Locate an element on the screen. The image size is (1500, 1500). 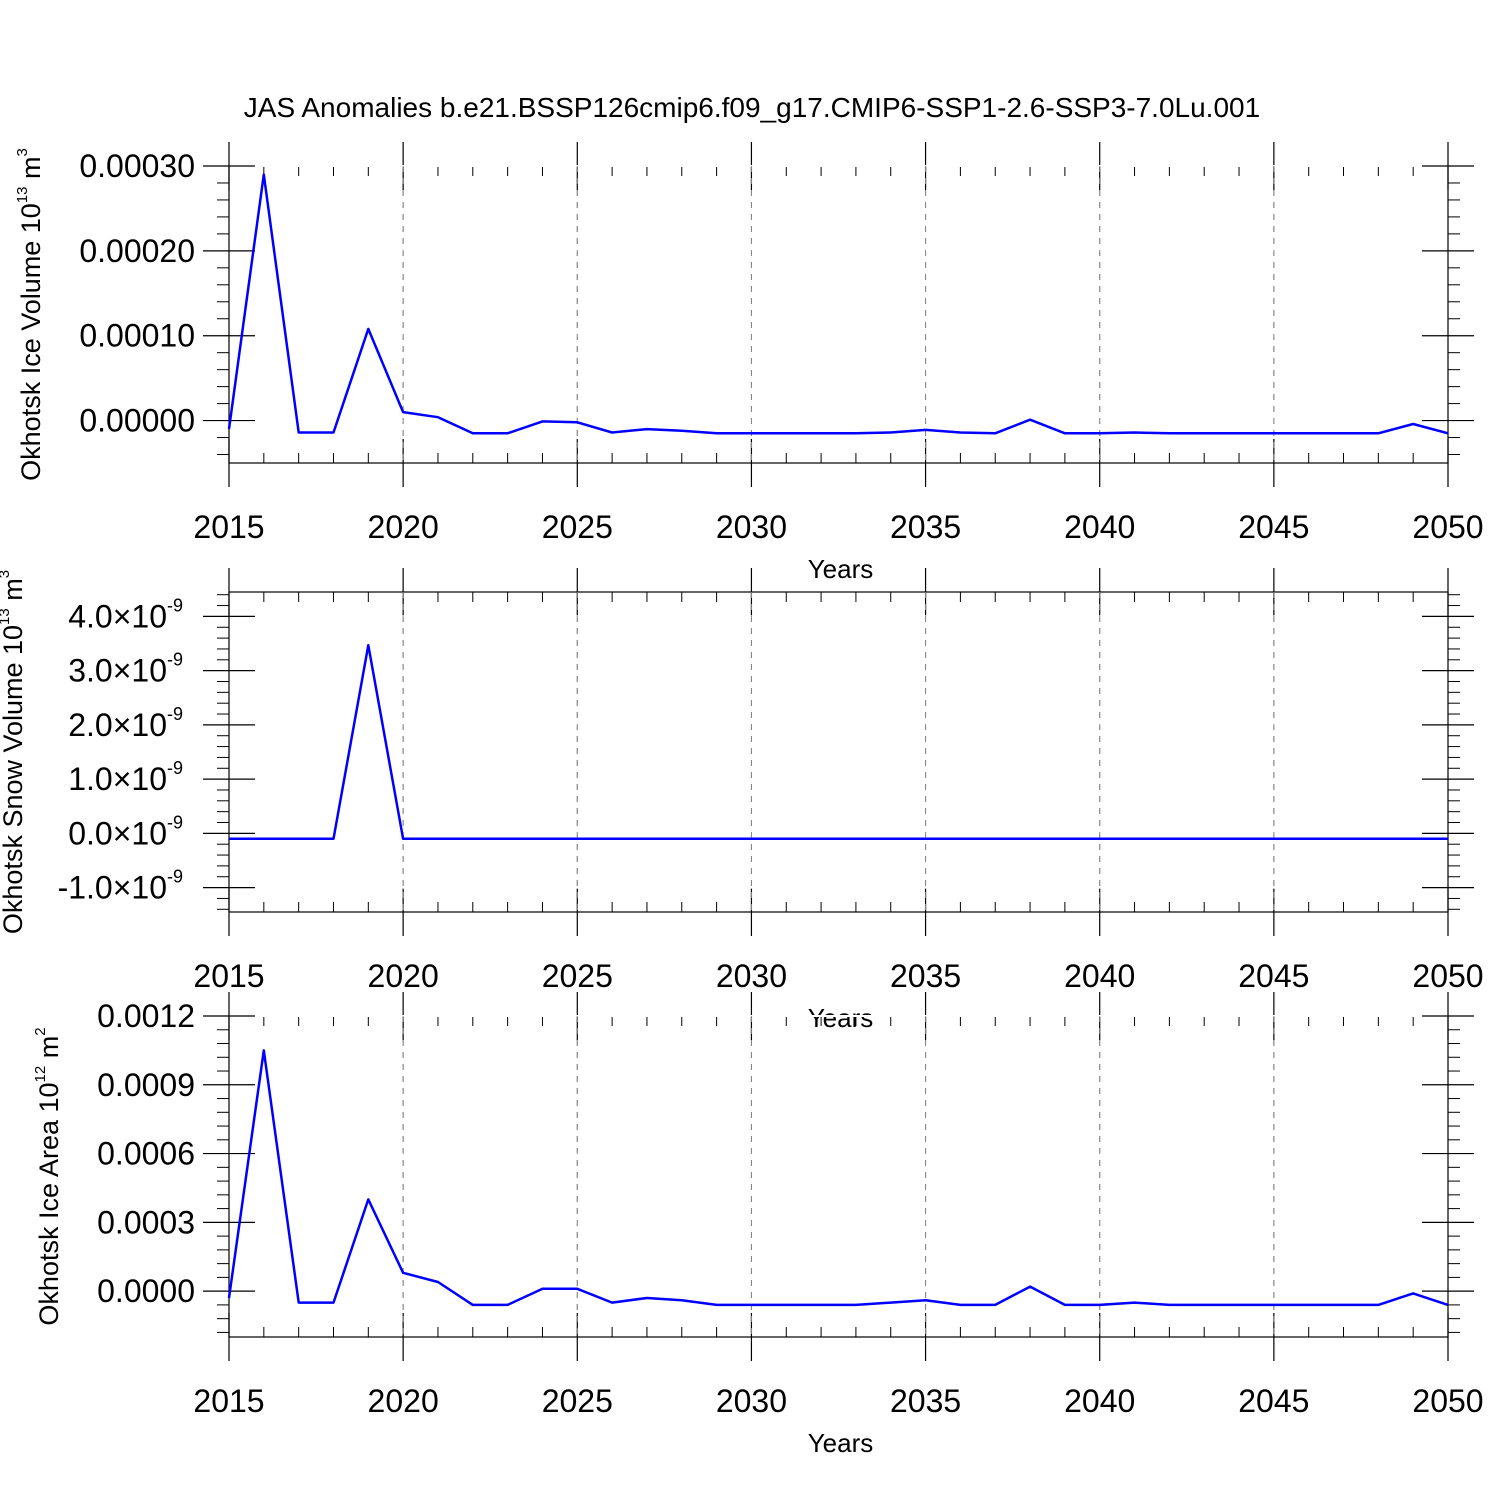
y-axis-label: Okhotsk Ice Area 1012 m2 is located at coordinates (48, 1176).